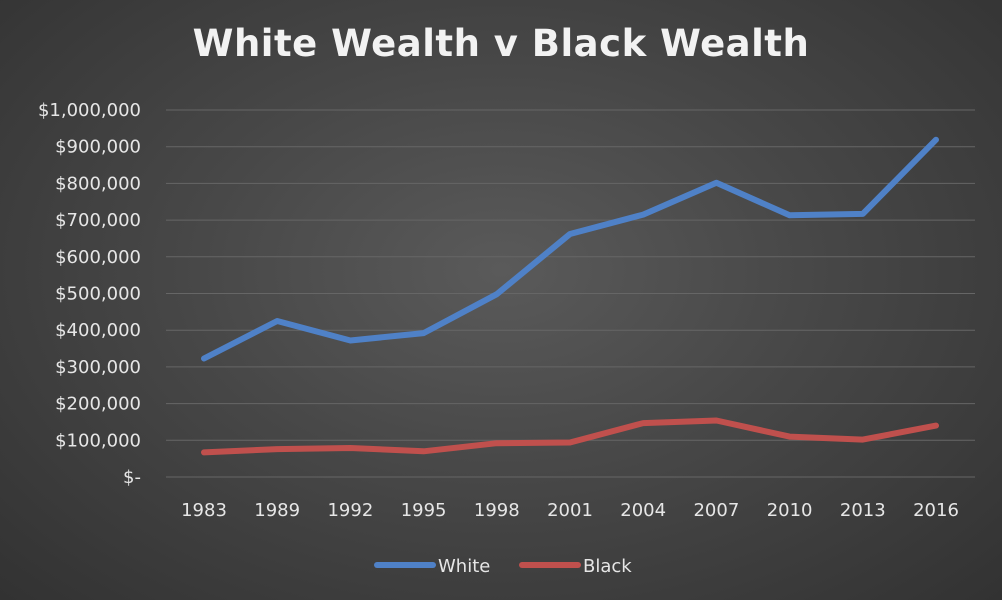  What do you see at coordinates (98, 183) in the screenshot?
I see `y-tick-label: $800,000` at bounding box center [98, 183].